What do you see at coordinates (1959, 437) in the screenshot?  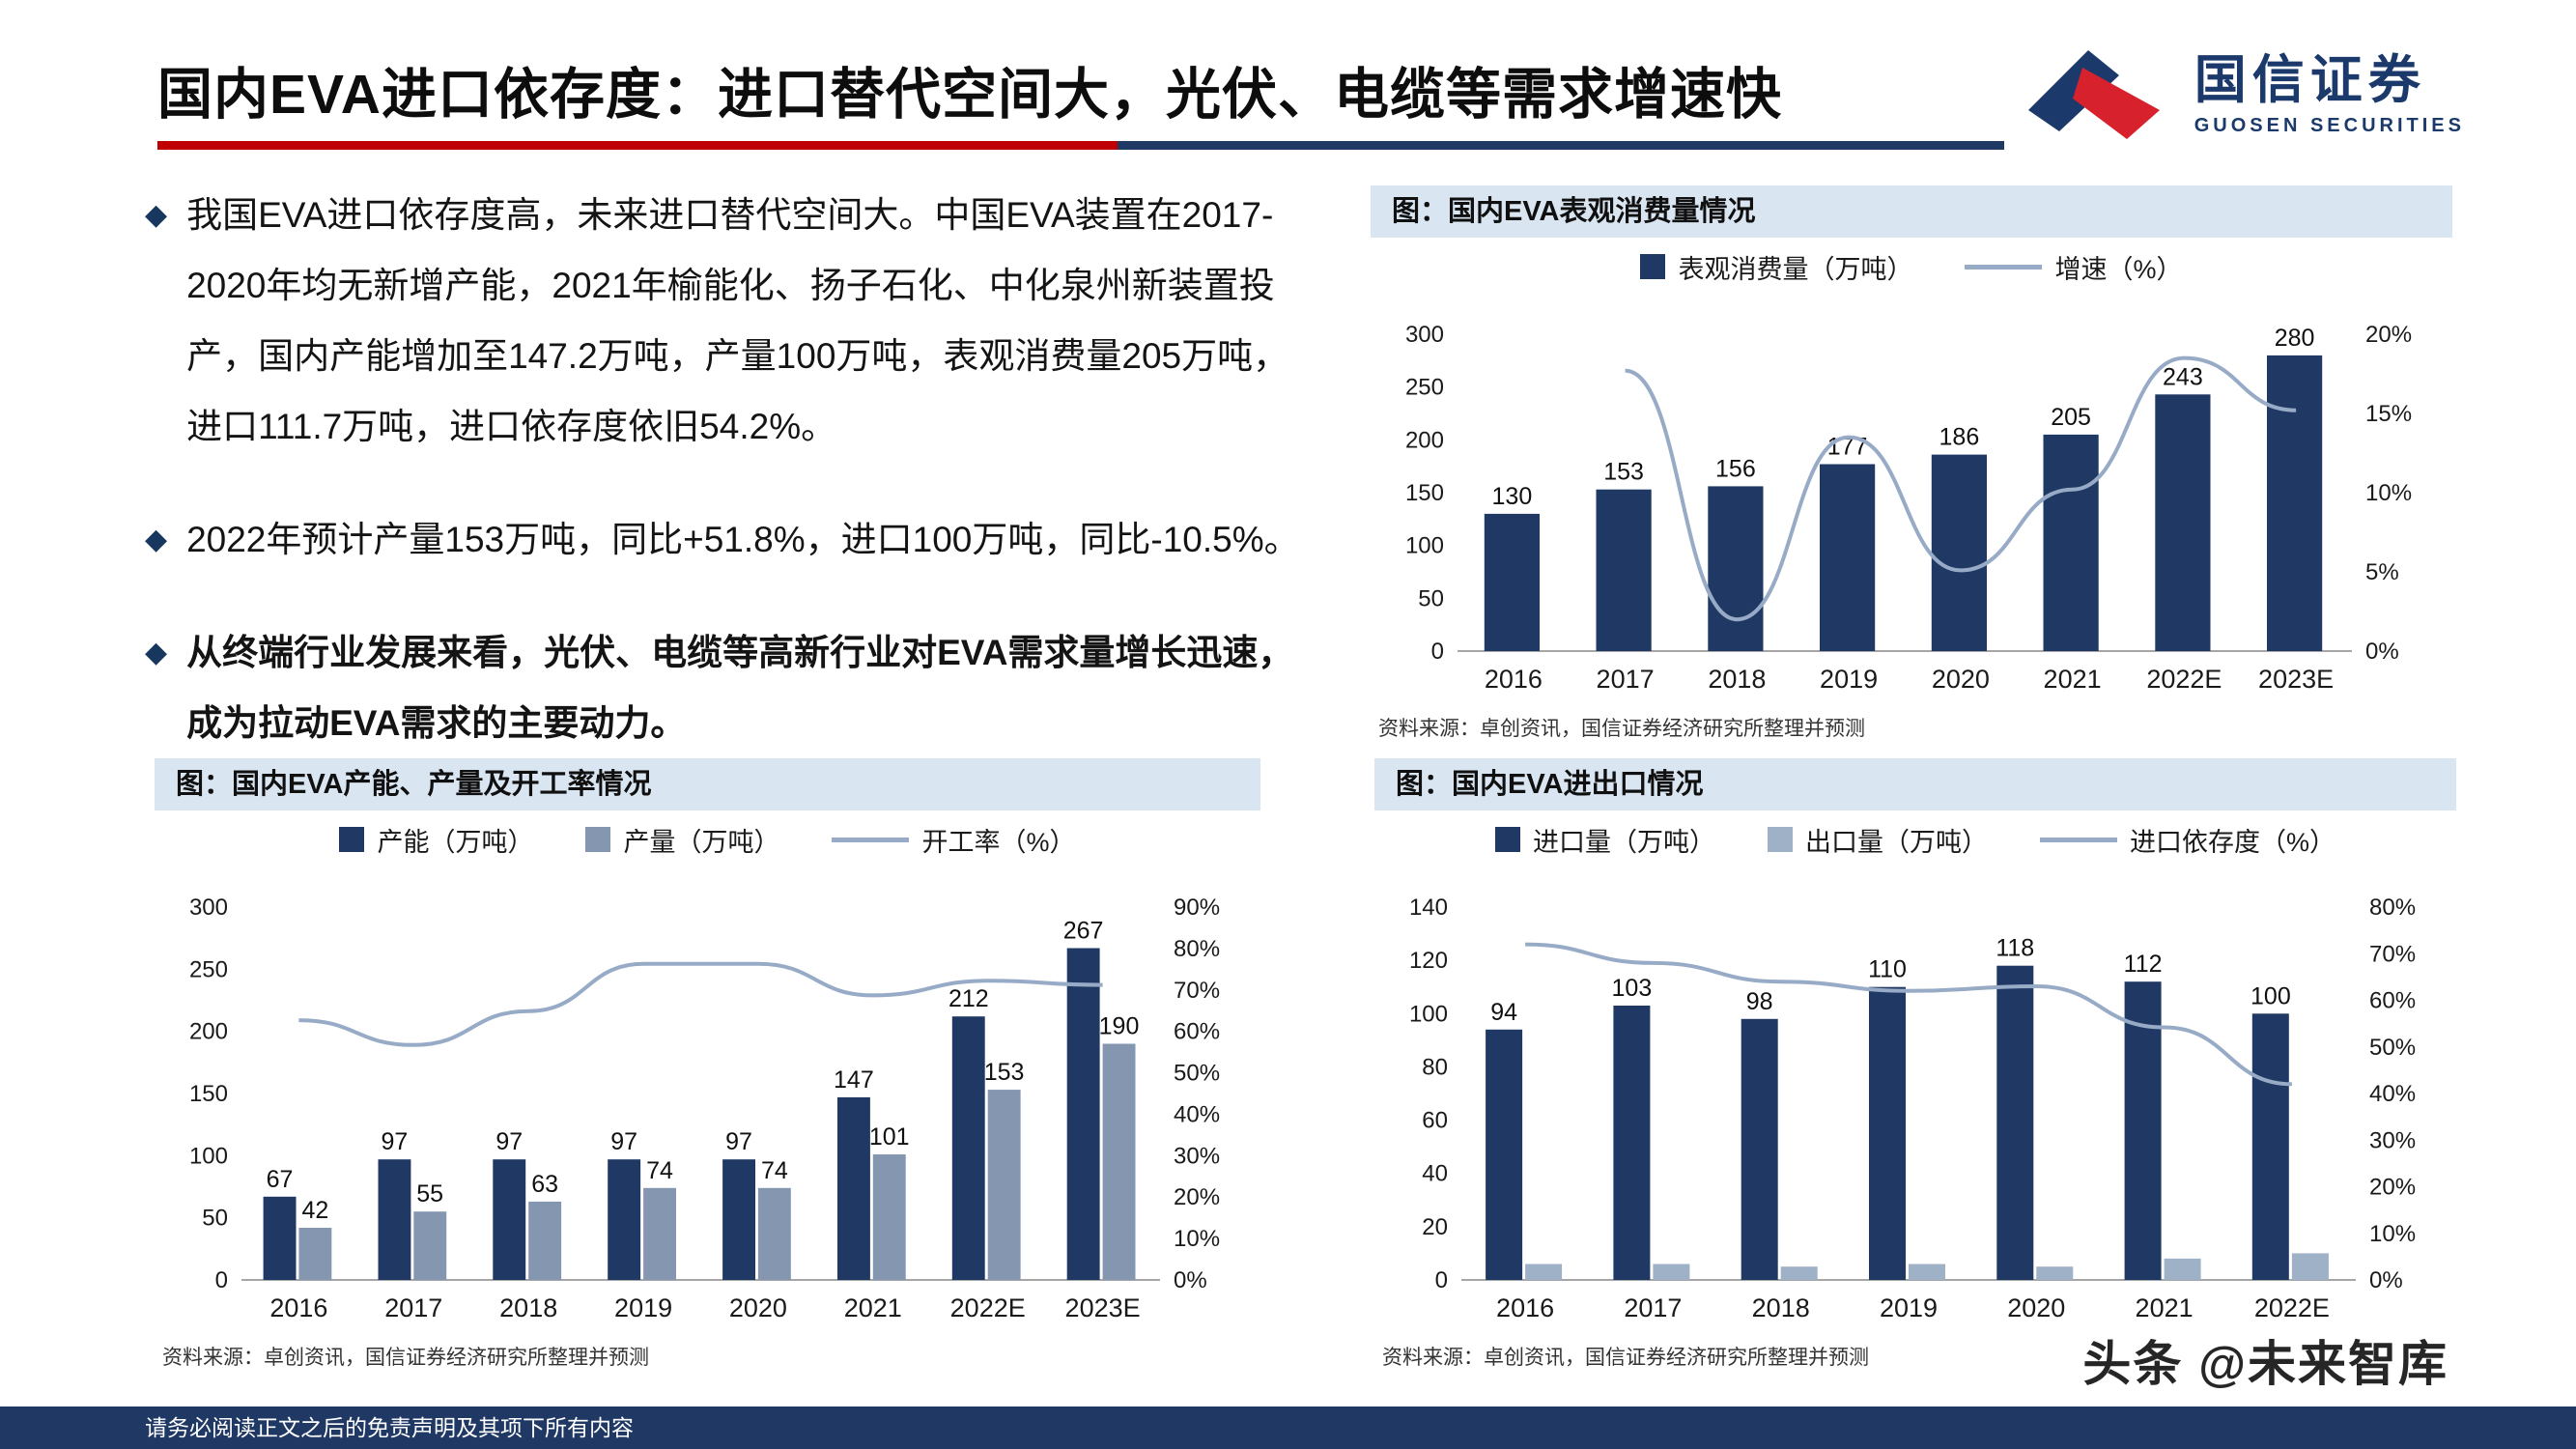 I see `bar-value-label: 186` at bounding box center [1959, 437].